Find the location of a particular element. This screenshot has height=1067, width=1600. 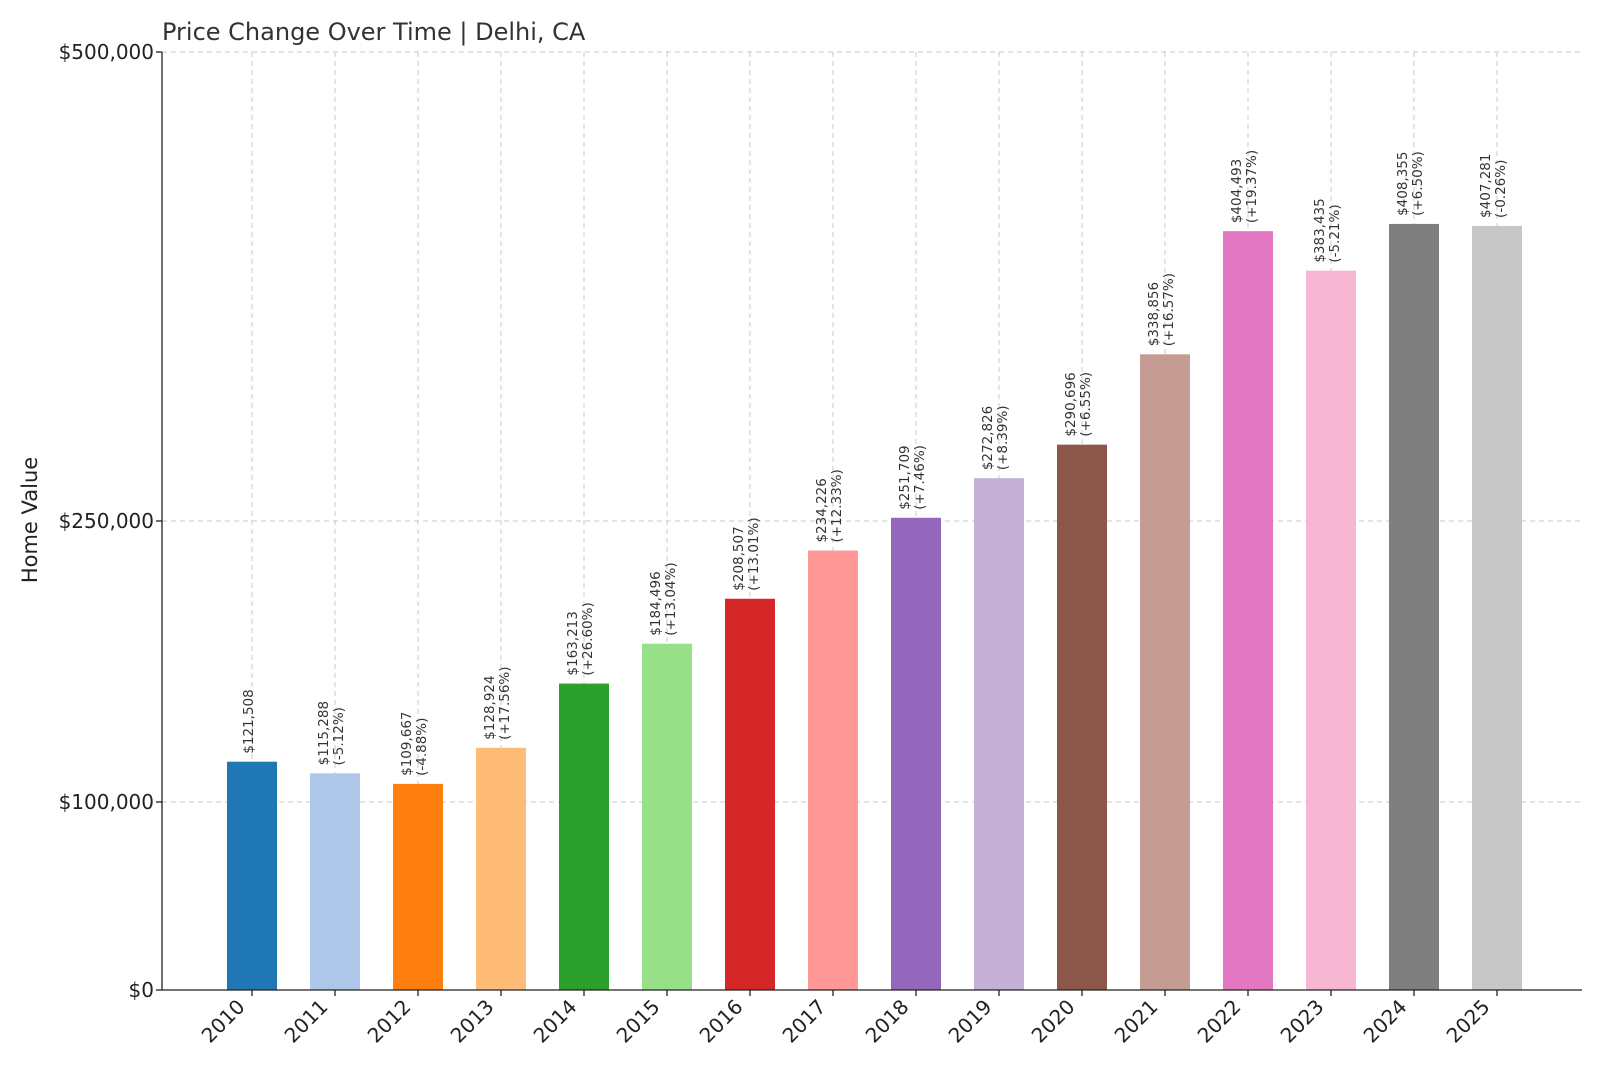

bar-2011 is located at coordinates (335, 881).